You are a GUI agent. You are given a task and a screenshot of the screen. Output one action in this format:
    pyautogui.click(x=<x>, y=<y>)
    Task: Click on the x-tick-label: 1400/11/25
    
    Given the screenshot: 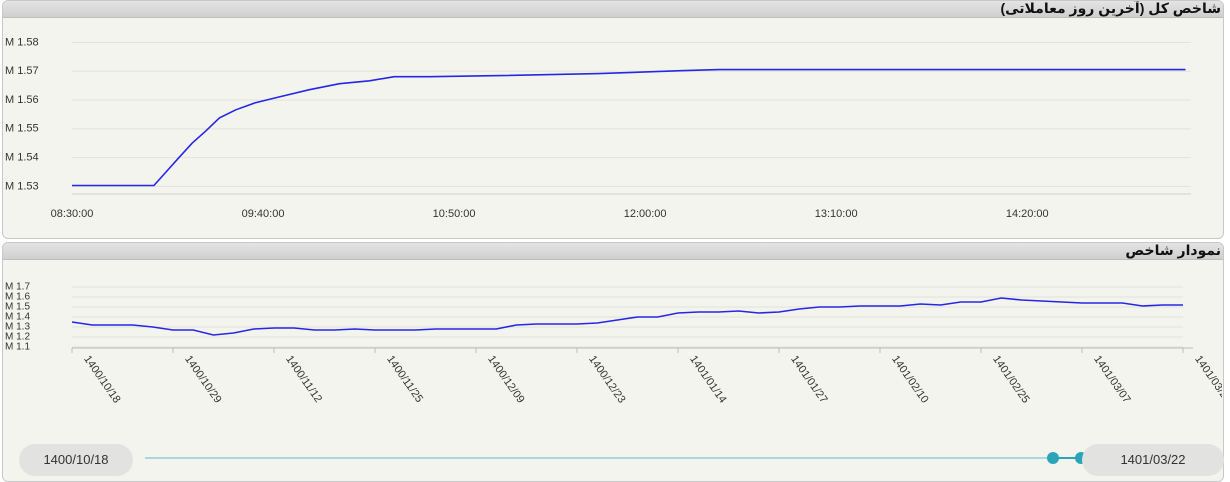 What is the action you would take?
    pyautogui.click(x=404, y=379)
    